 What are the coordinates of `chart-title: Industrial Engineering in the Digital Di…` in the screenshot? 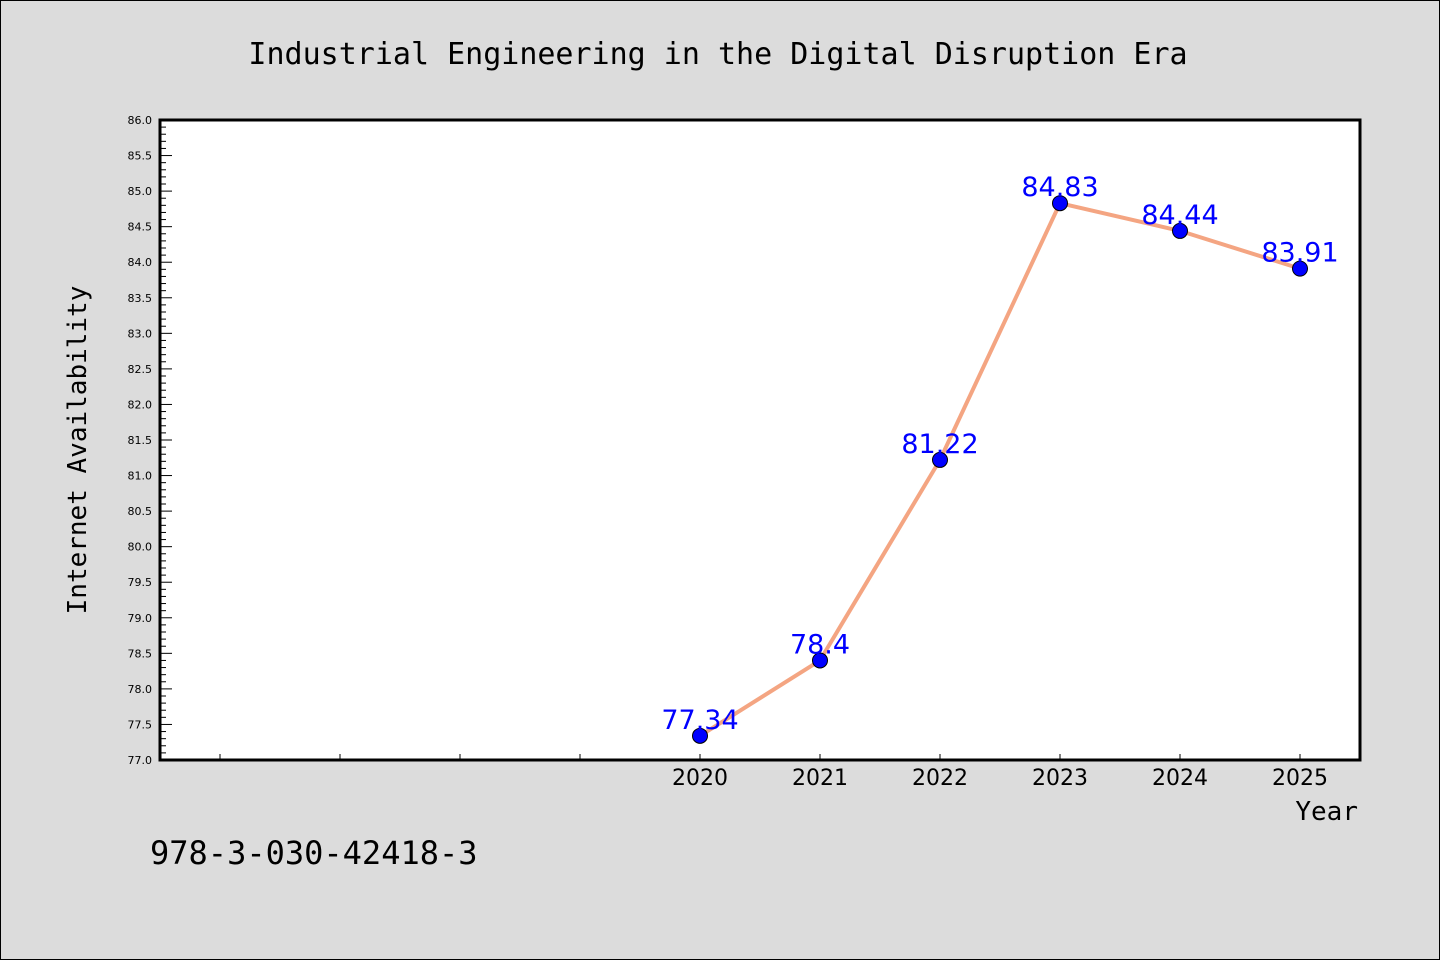 It's located at (717, 54).